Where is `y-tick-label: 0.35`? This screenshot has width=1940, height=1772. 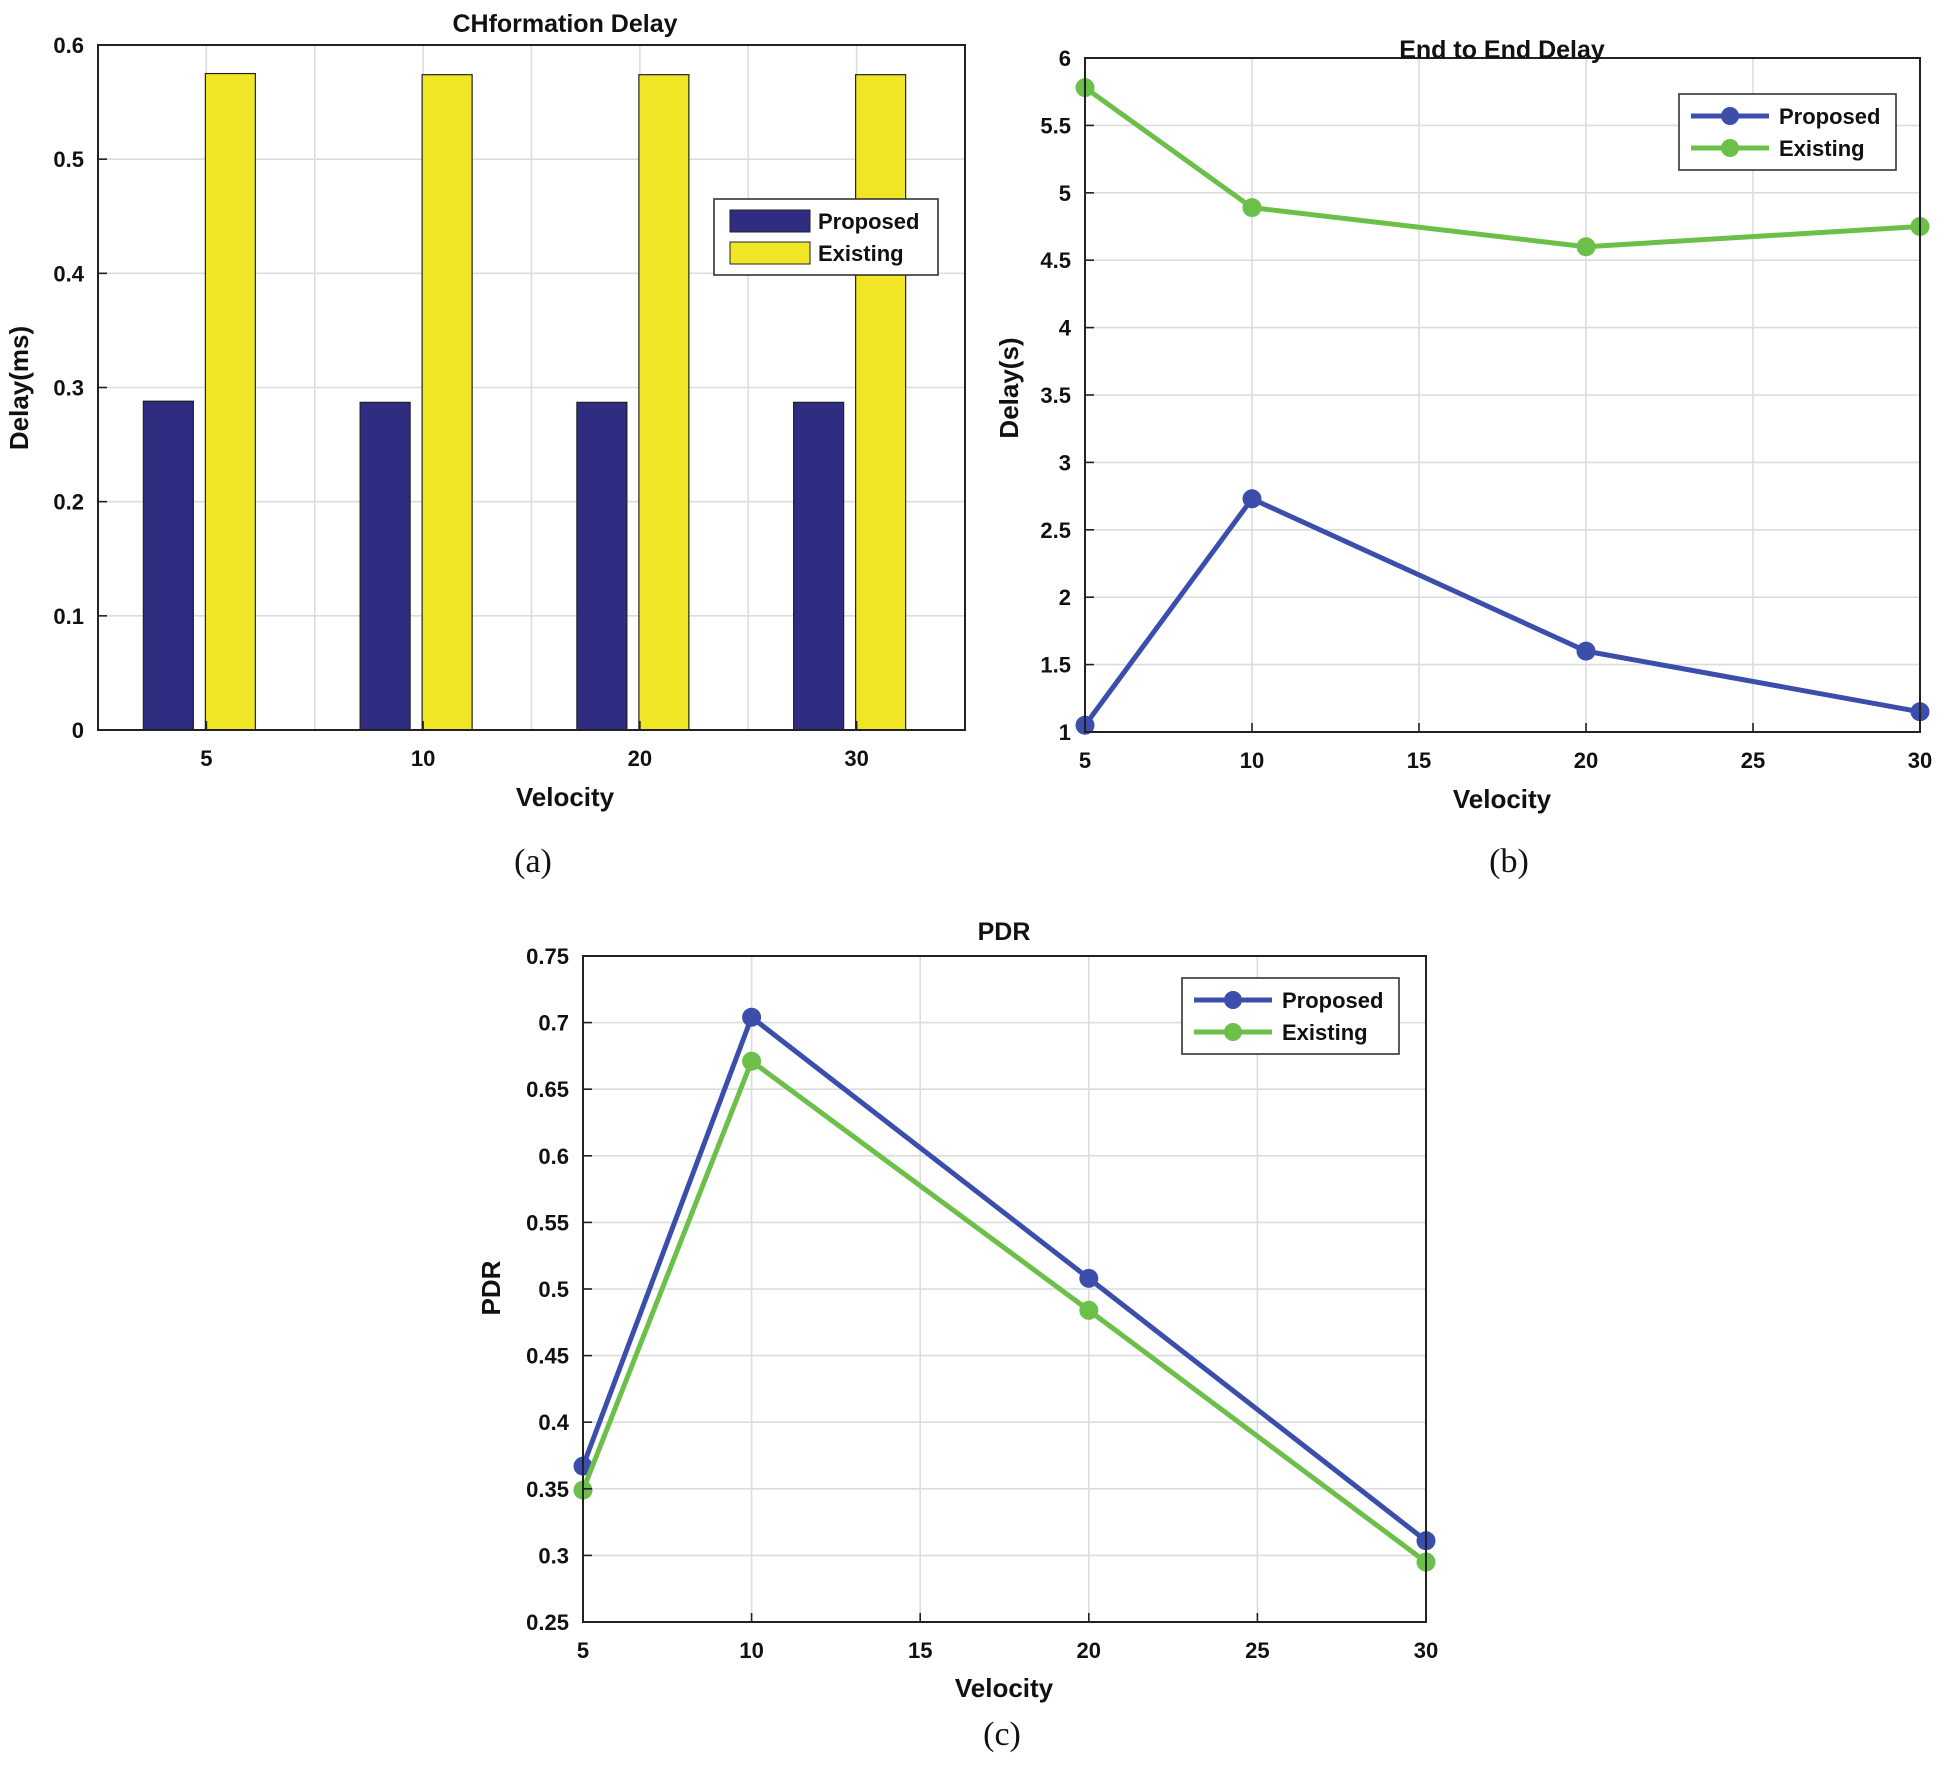
y-tick-label: 0.35 is located at coordinates (547, 1489).